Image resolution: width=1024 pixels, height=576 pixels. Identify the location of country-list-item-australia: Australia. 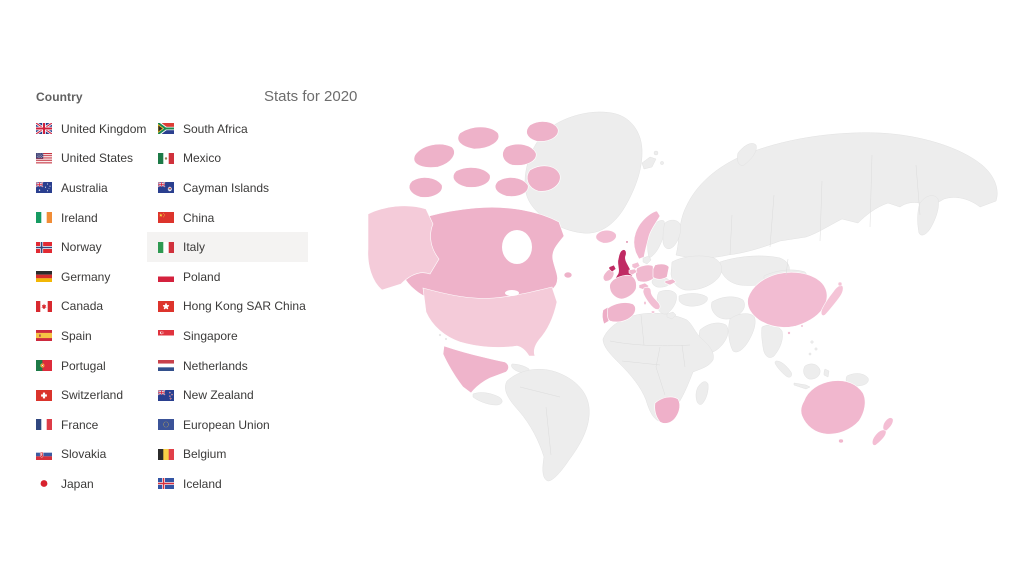
(89, 188).